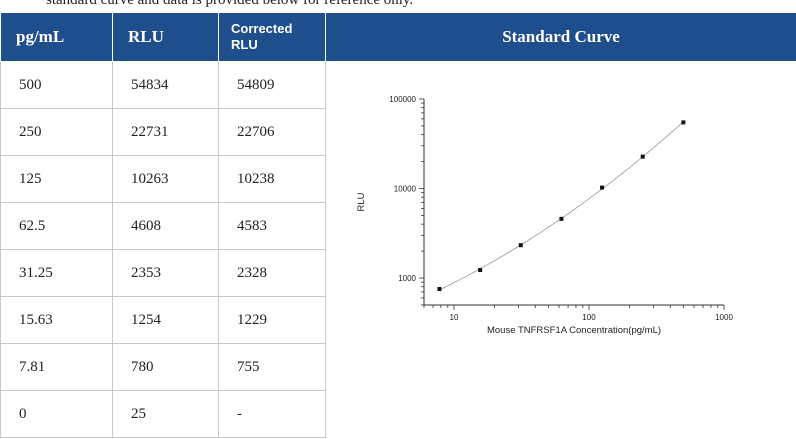 Image resolution: width=796 pixels, height=439 pixels. I want to click on cell-rlu: 22731, so click(165, 132).